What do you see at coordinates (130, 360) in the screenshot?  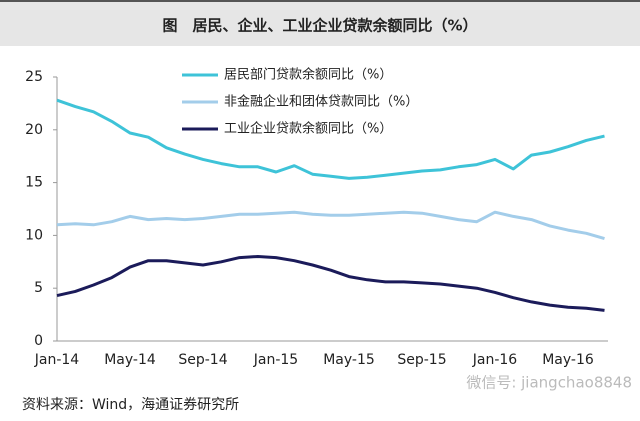 I see `x-tick-label: May-14` at bounding box center [130, 360].